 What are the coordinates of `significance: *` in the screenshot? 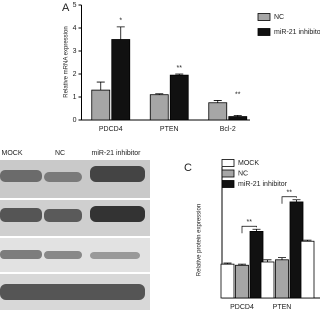 It's located at (120, 21).